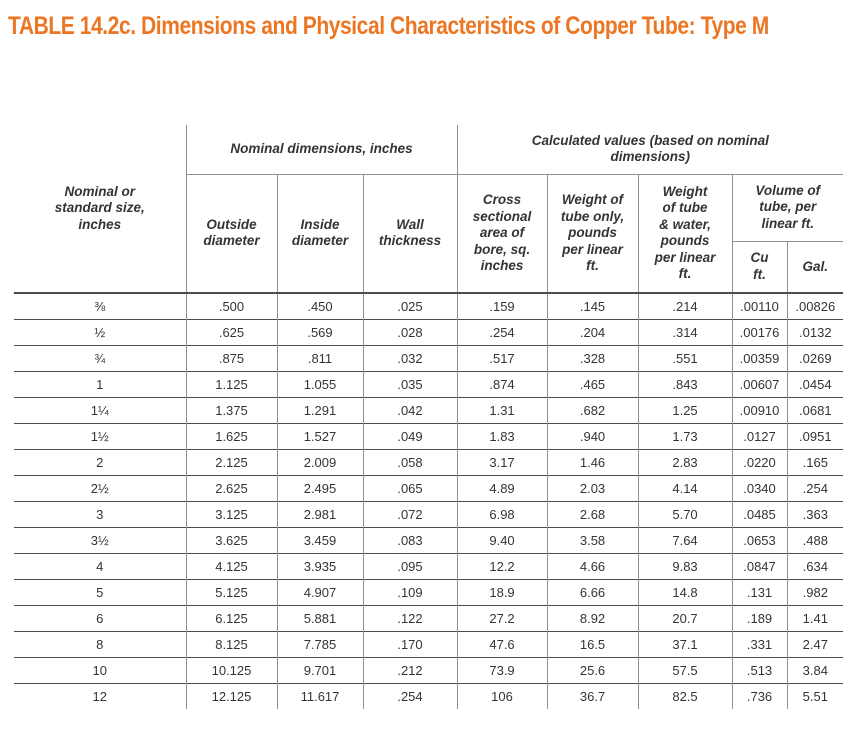 The width and height of the screenshot is (861, 734). I want to click on unit-header-row: Cu ft. Gal., so click(429, 267).